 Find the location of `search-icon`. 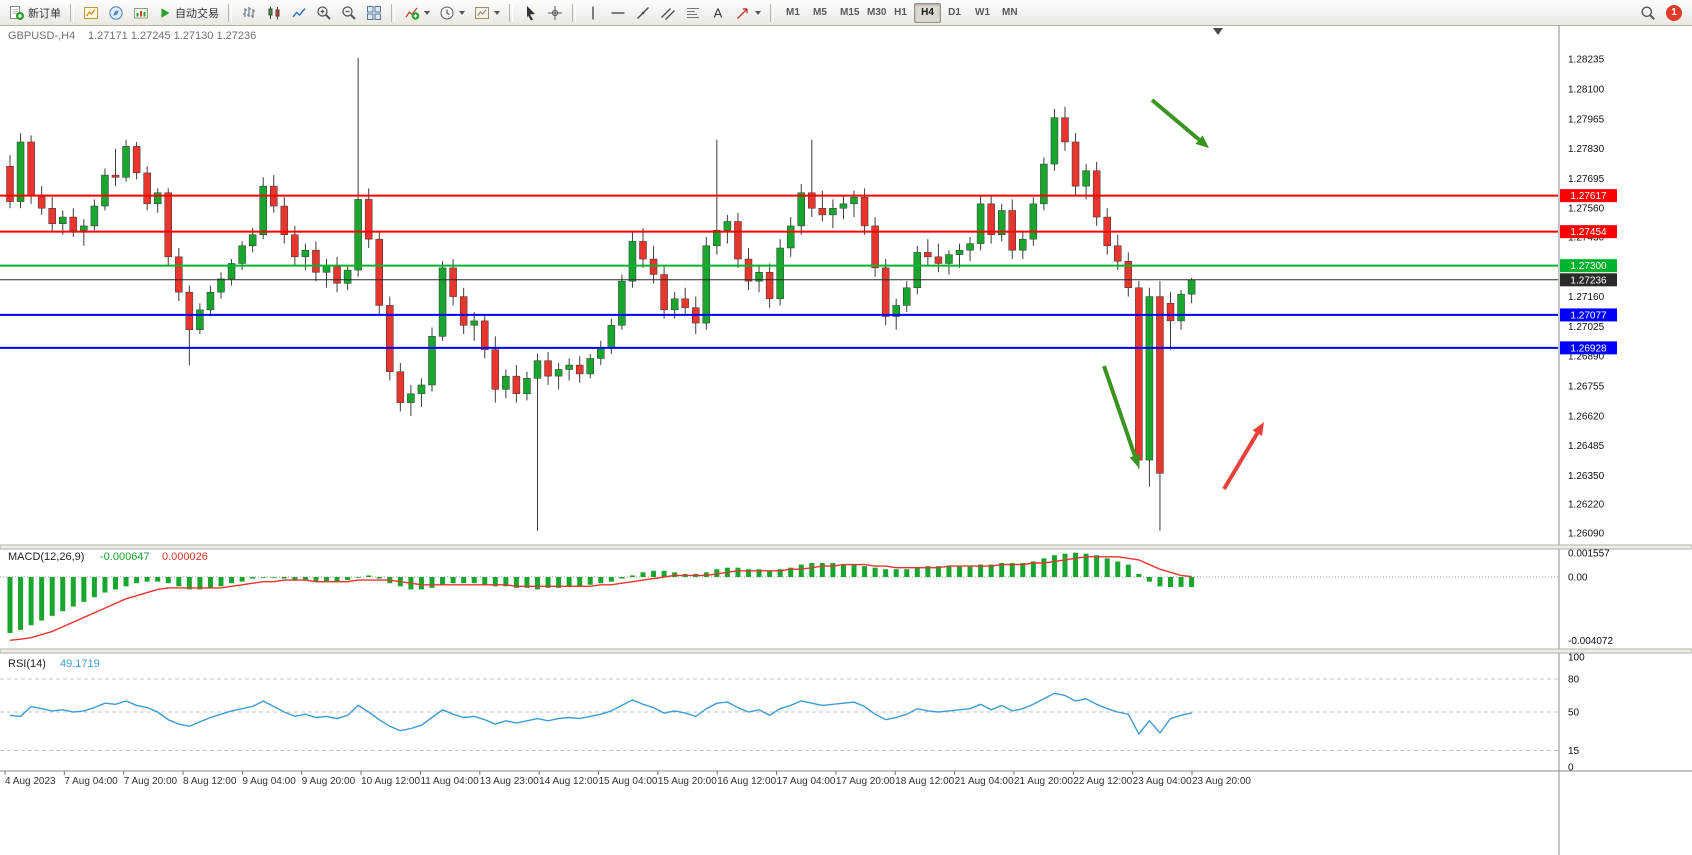

search-icon is located at coordinates (1648, 13).